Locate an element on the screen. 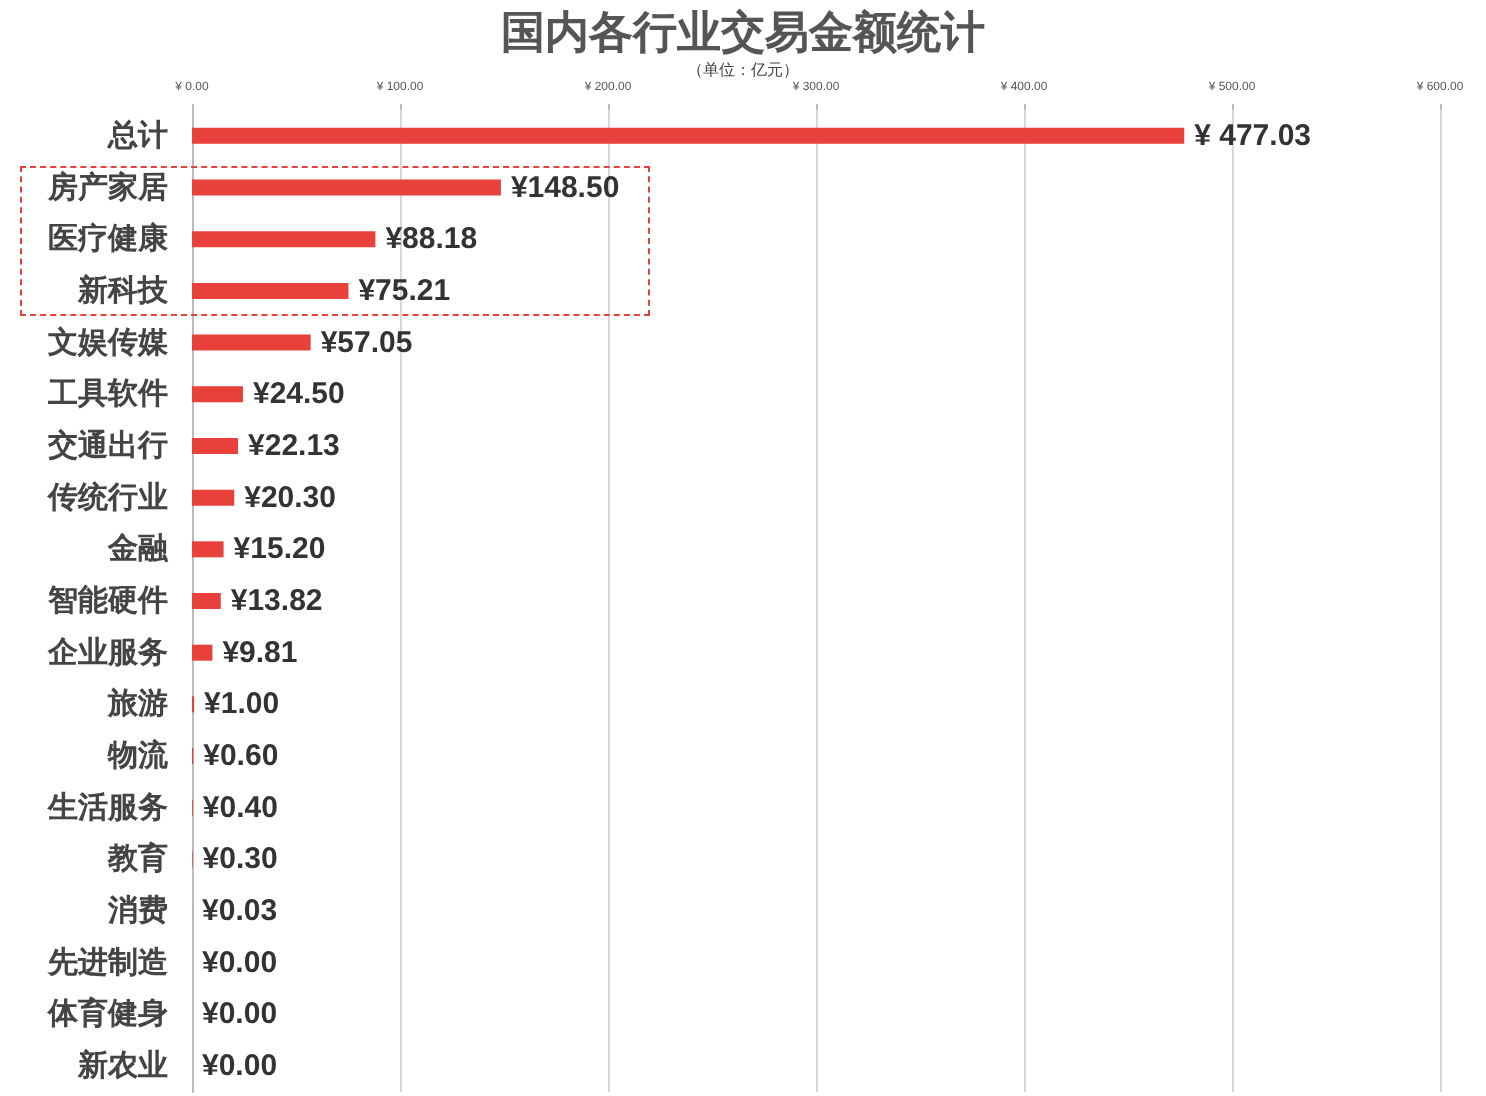 This screenshot has width=1486, height=1096. y-tick-label: 工具软件 is located at coordinates (107, 394).